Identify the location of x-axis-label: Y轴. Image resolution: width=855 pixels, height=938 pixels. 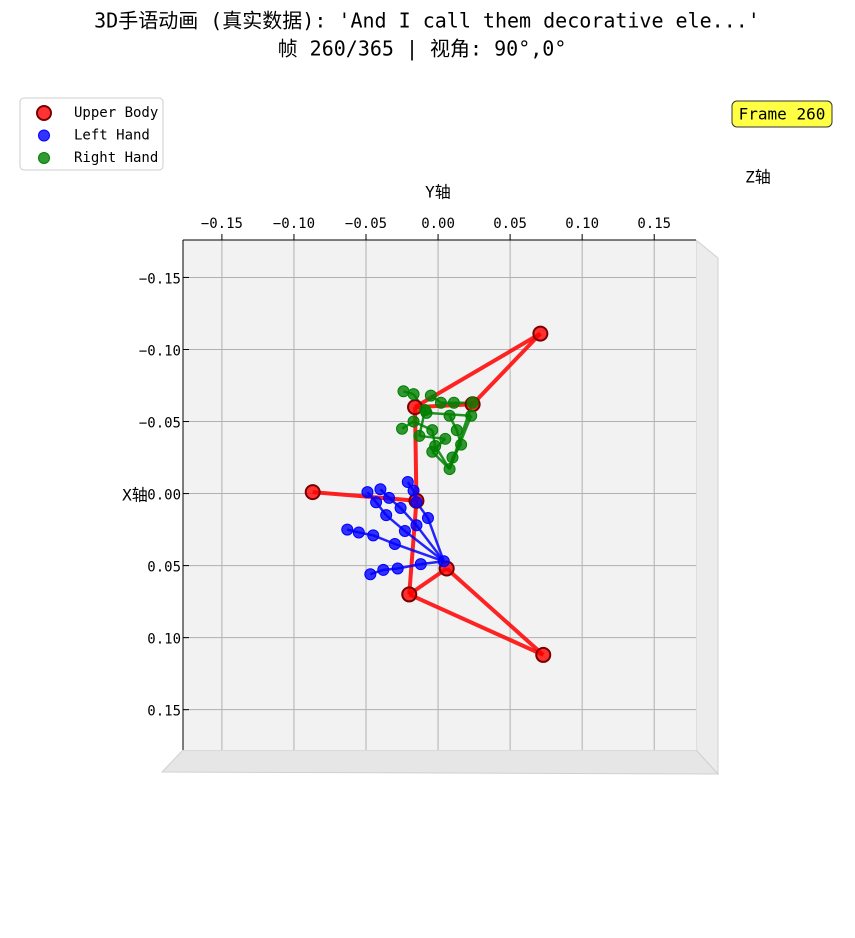
(438, 192).